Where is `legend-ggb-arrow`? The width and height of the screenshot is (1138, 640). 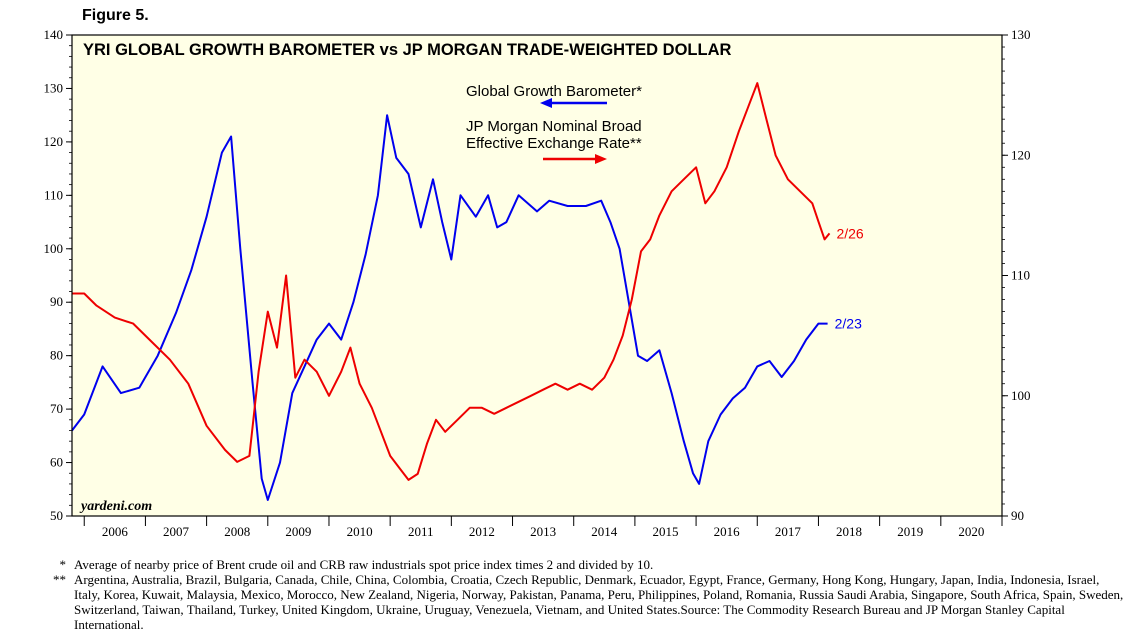
legend-ggb-arrow is located at coordinates (573, 103).